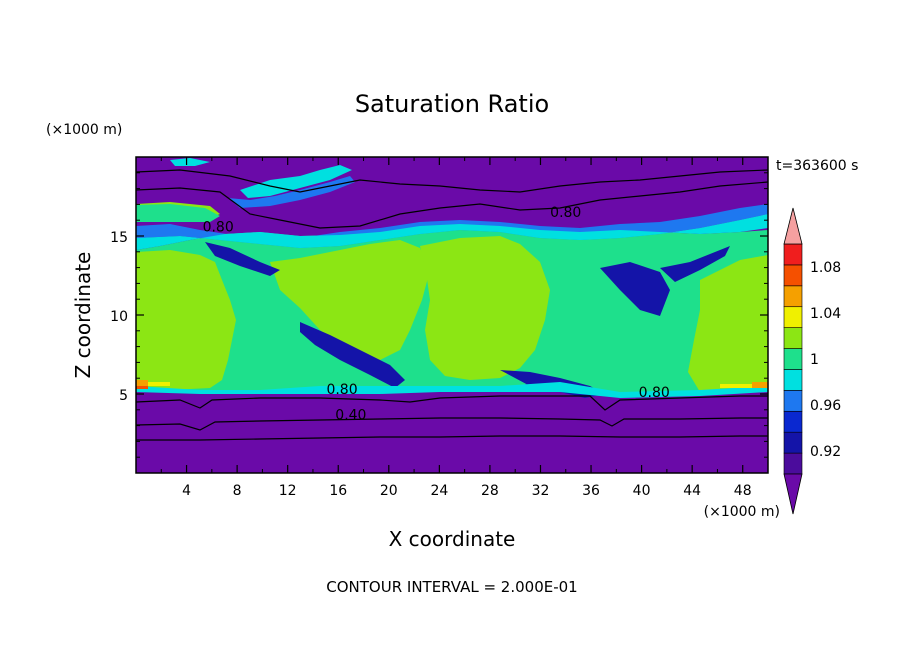 This screenshot has width=904, height=658. I want to click on x-tick-label: 8, so click(237, 491).